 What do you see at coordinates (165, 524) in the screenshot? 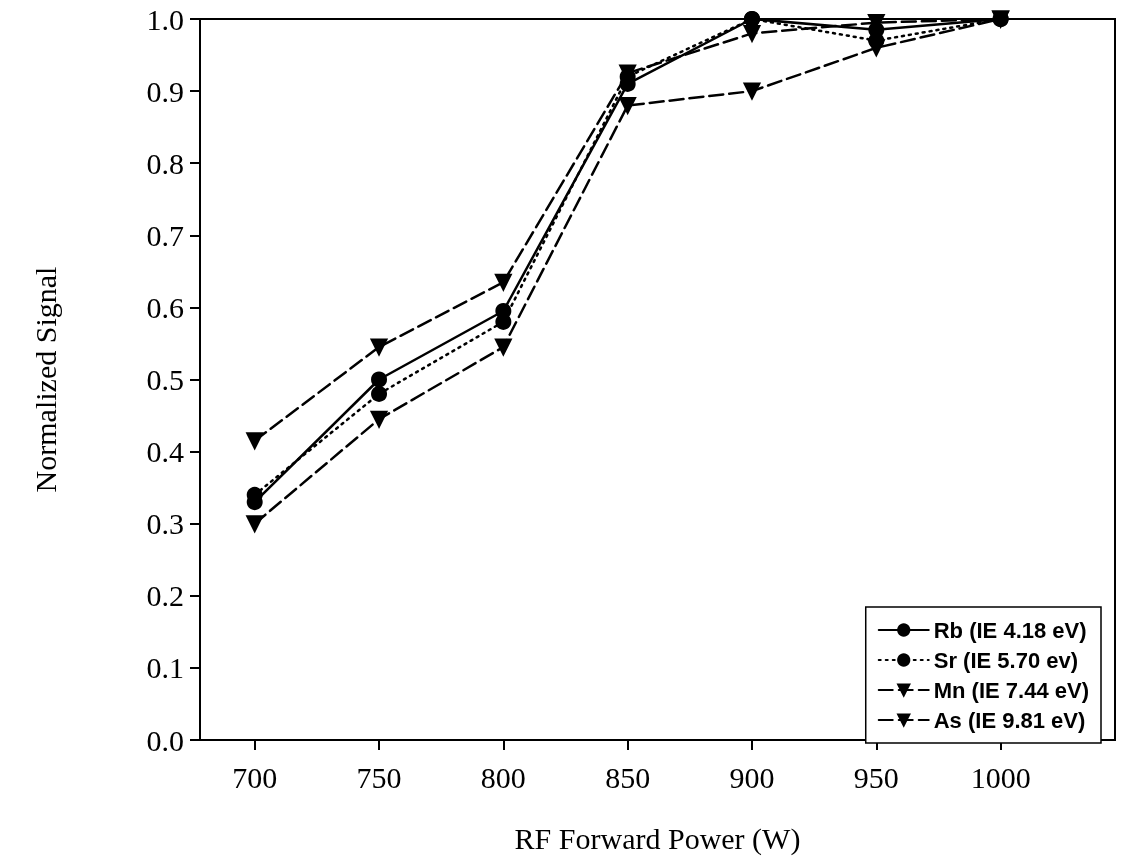
I see `y-tick-label: 0.3` at bounding box center [165, 524].